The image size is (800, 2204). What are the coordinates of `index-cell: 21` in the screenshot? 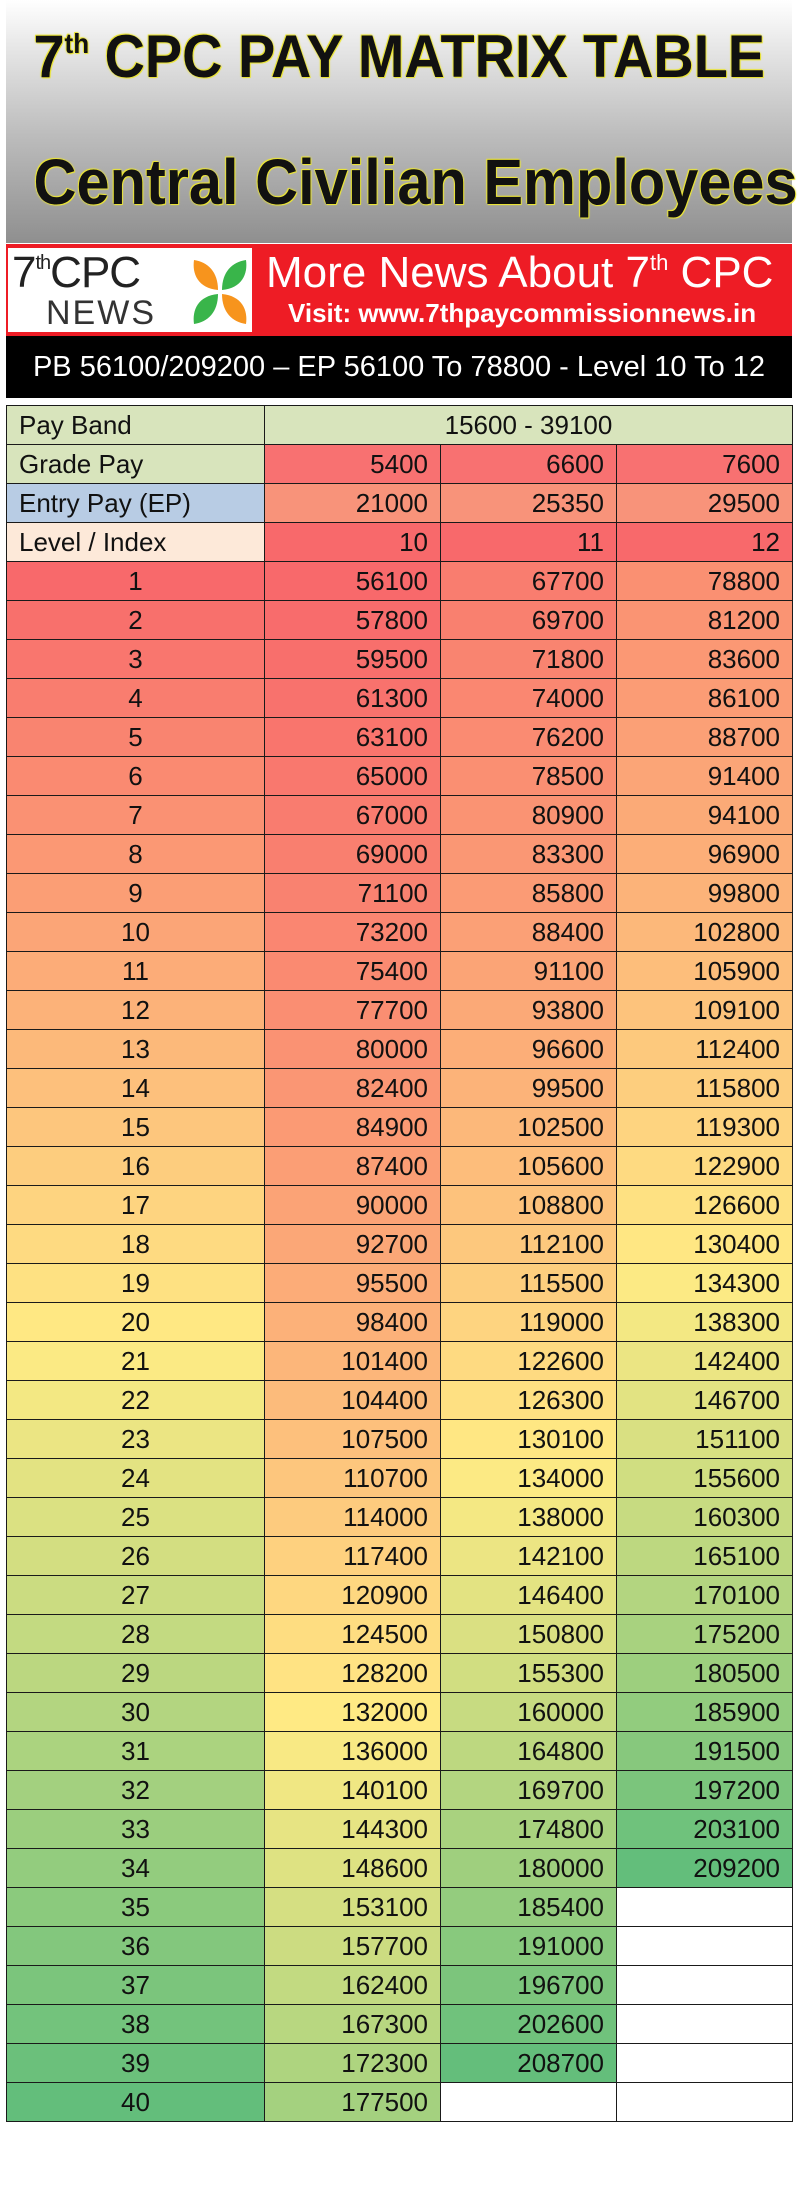 It's located at (135, 1361).